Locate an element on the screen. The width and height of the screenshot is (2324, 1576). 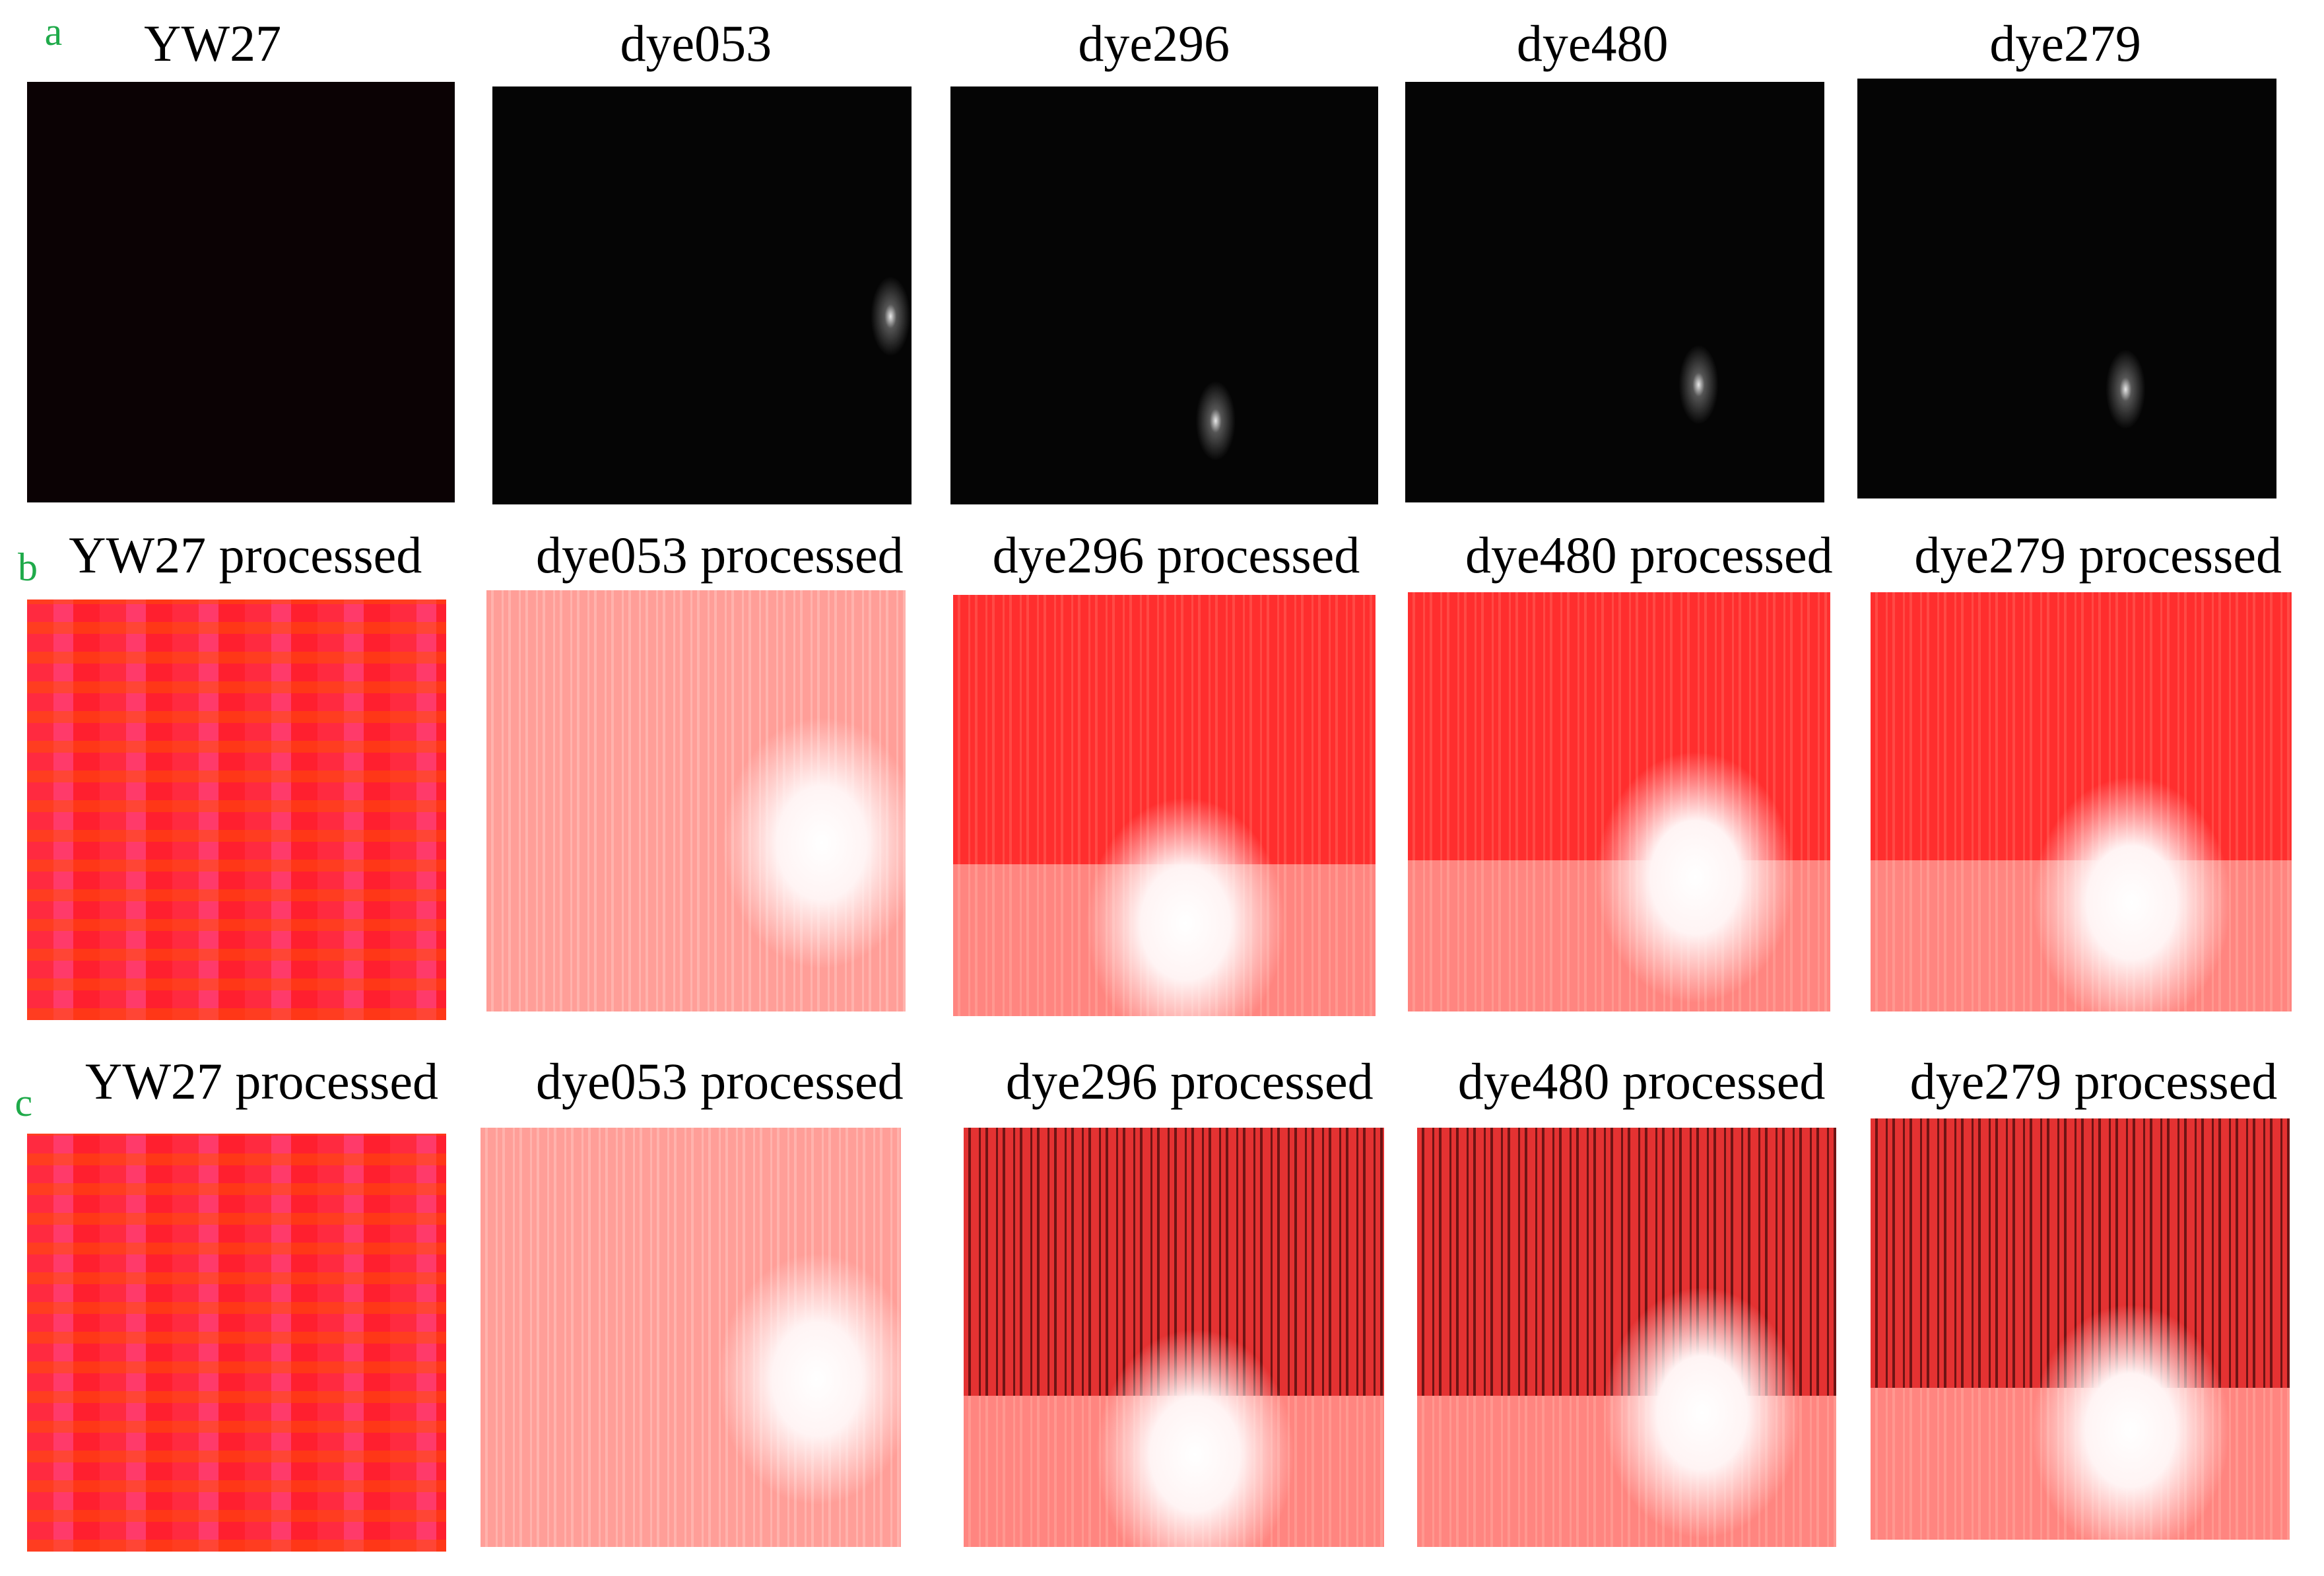
panel-label: c is located at coordinates (24, 1103).